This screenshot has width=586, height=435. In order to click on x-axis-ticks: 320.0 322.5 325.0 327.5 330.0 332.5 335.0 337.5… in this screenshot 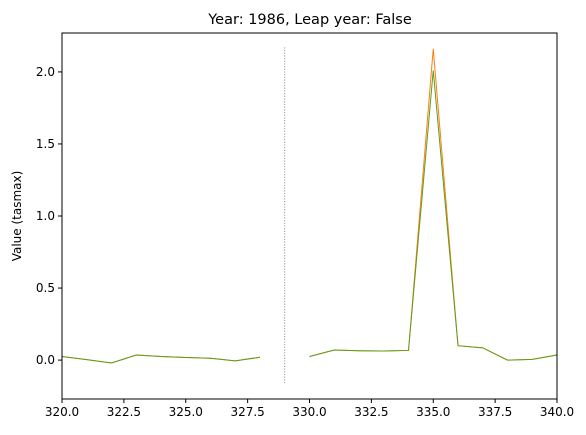, I will do `click(309, 409)`.